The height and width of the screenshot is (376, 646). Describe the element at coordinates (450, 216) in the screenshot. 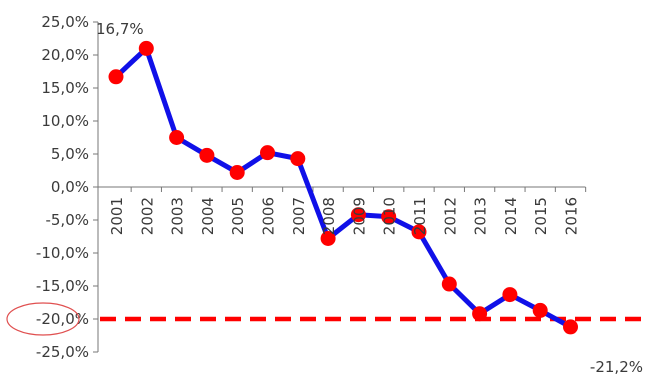

I see `x-tick-label: 2012` at that location.